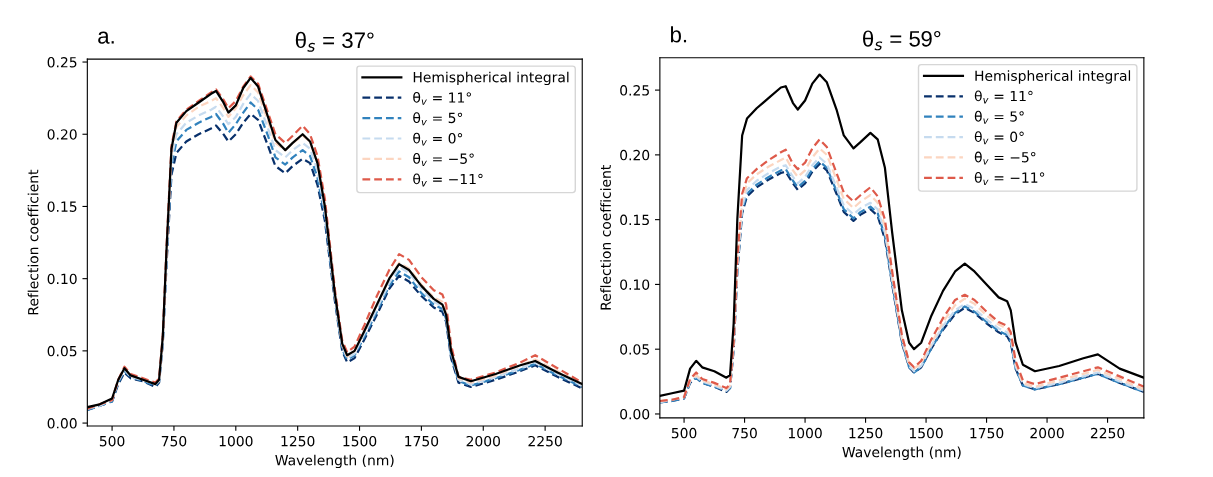 Image resolution: width=1213 pixels, height=477 pixels. Describe the element at coordinates (106, 37) in the screenshot. I see `text: a.` at that location.